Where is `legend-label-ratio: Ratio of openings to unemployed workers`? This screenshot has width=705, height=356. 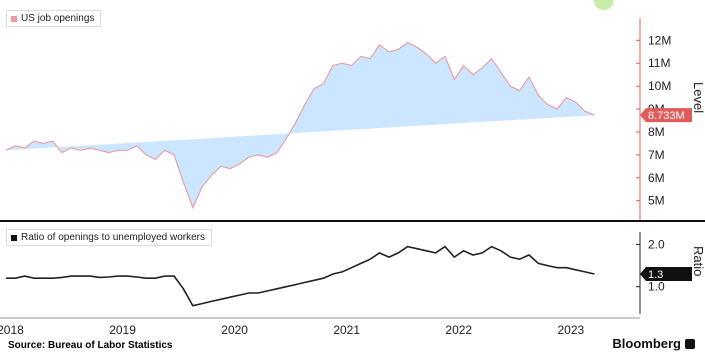
legend-label-ratio: Ratio of openings to unemployed workers is located at coordinates (113, 237).